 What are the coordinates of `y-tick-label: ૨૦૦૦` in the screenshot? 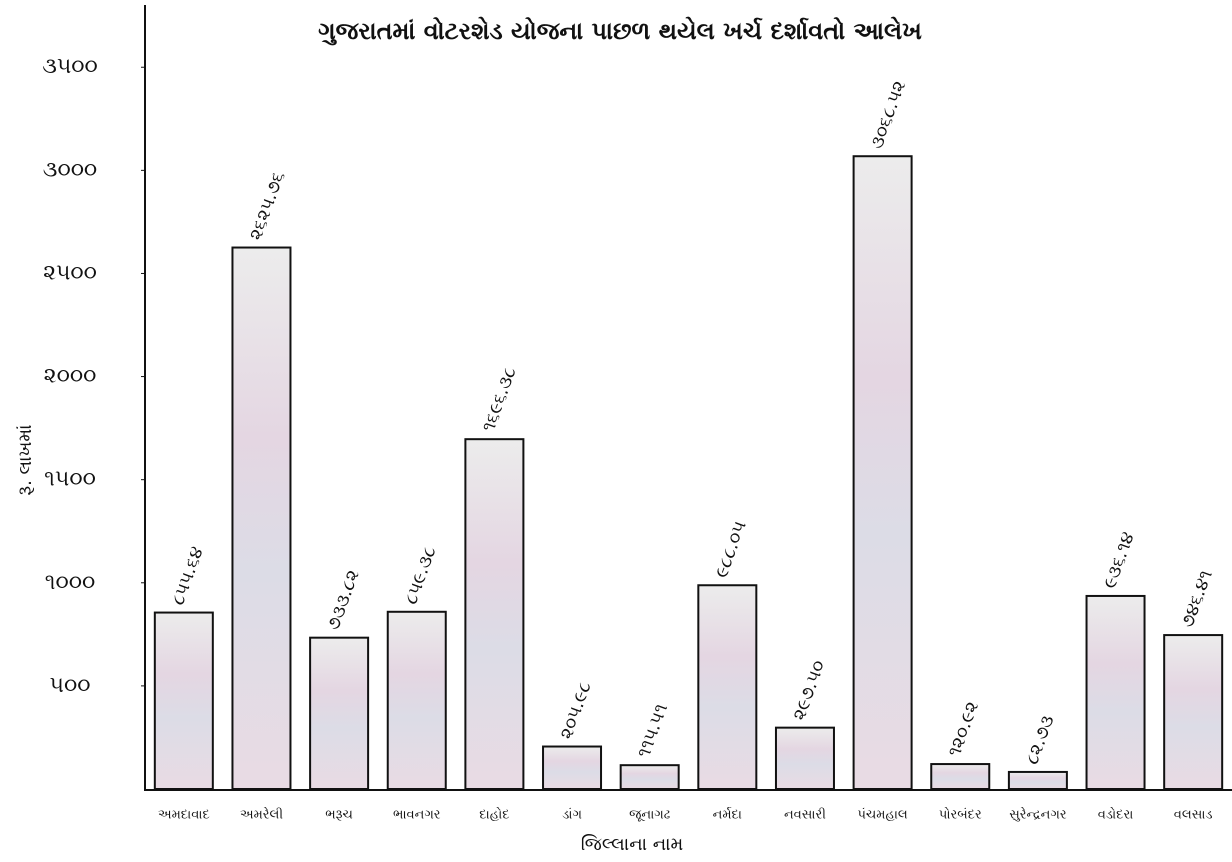 It's located at (70, 376).